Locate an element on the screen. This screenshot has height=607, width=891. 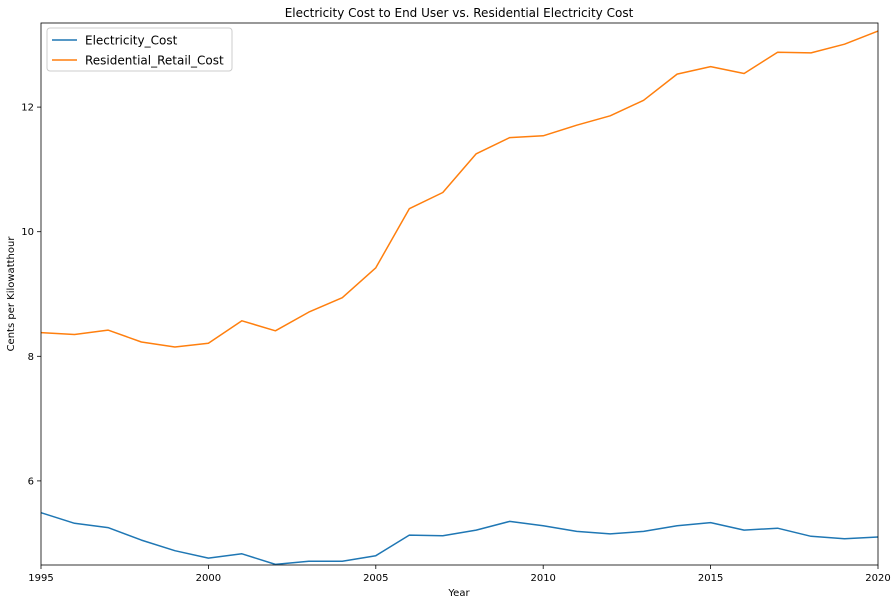
x-tick-label: 2010 is located at coordinates (542, 578).